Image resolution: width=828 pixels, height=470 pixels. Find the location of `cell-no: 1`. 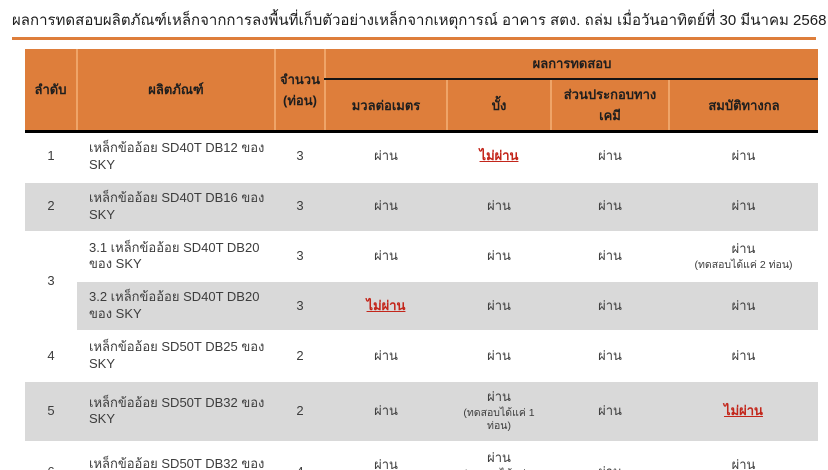

cell-no: 1 is located at coordinates (51, 156).